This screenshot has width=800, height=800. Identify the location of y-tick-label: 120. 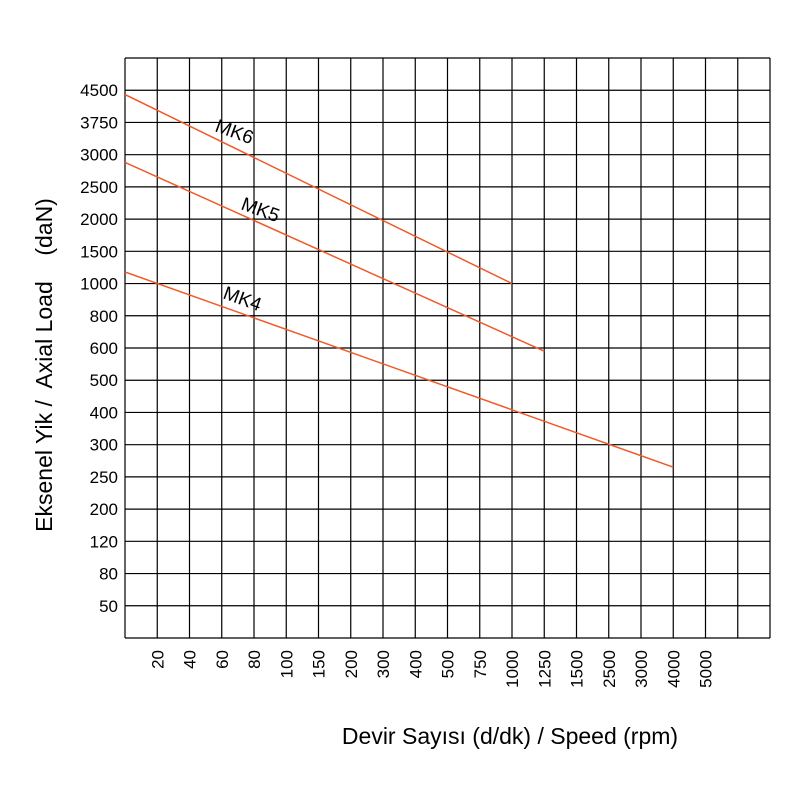
(104, 541).